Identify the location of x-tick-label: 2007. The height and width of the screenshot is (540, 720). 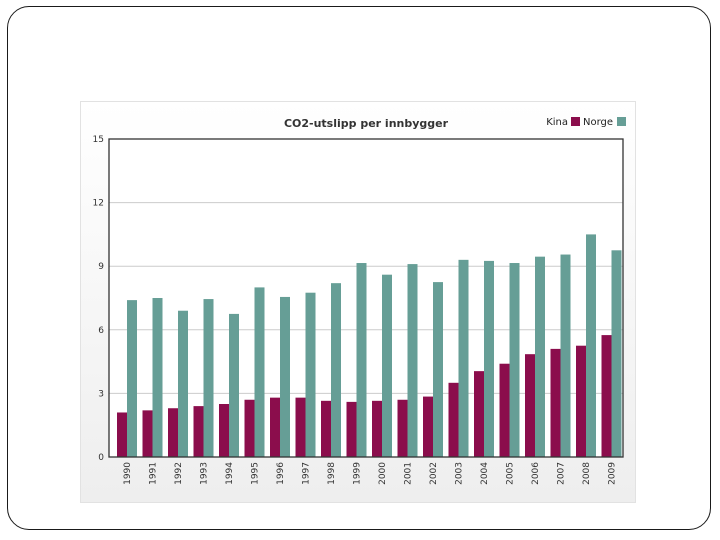
(562, 473).